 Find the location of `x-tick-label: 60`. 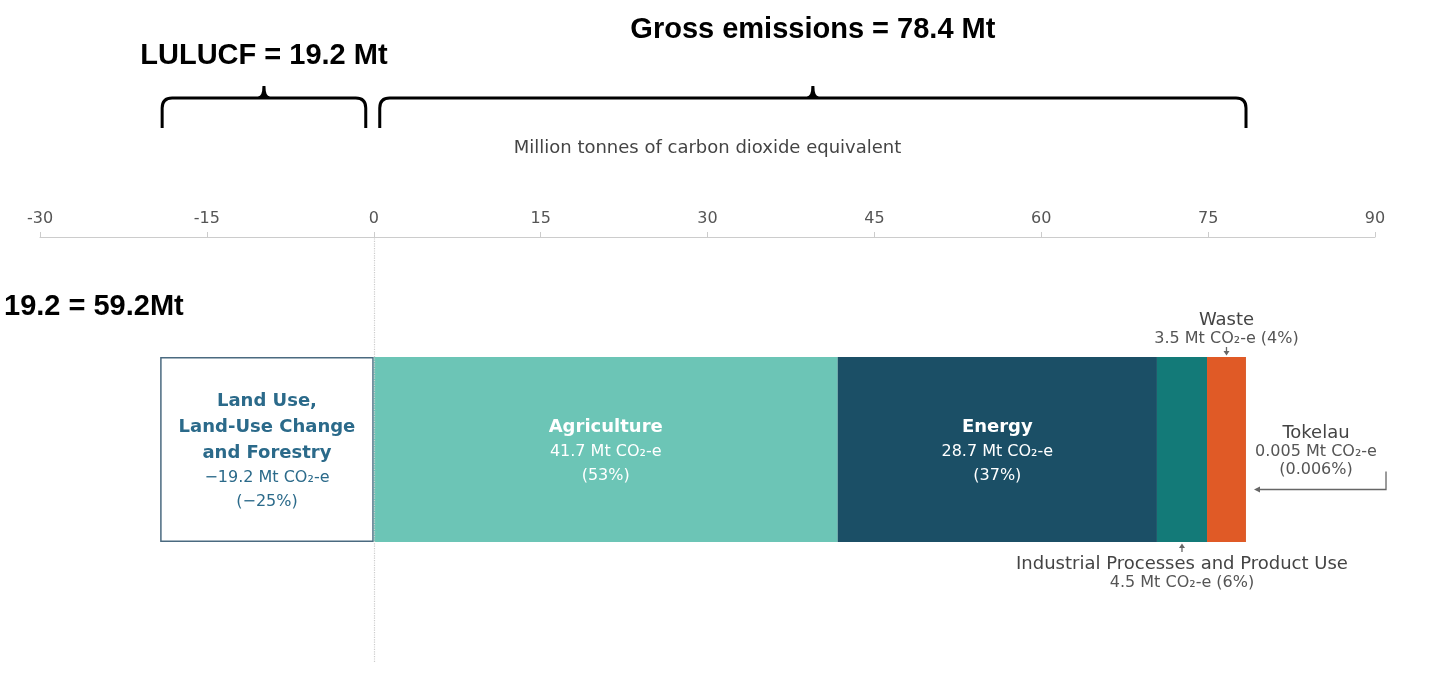

x-tick-label: 60 is located at coordinates (1041, 217).